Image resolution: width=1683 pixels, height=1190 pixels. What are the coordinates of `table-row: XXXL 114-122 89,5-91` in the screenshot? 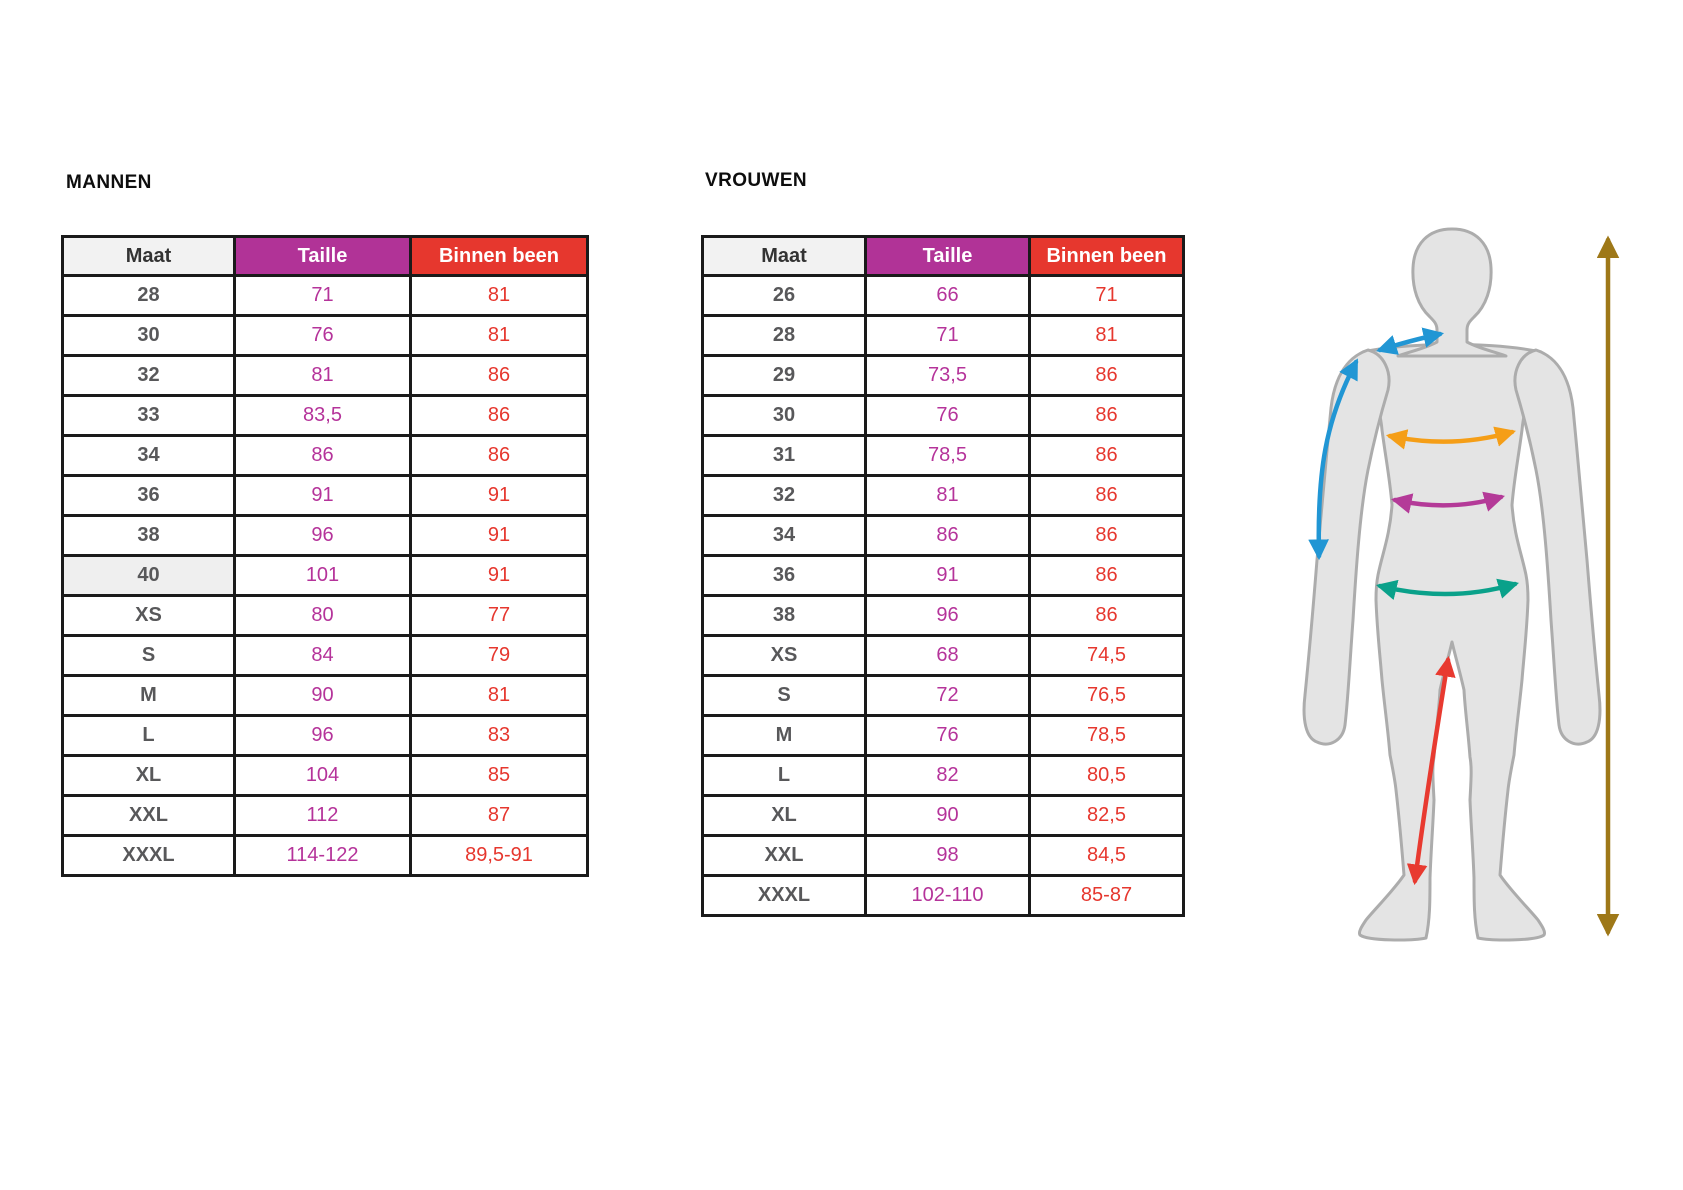 It's located at (325, 855).